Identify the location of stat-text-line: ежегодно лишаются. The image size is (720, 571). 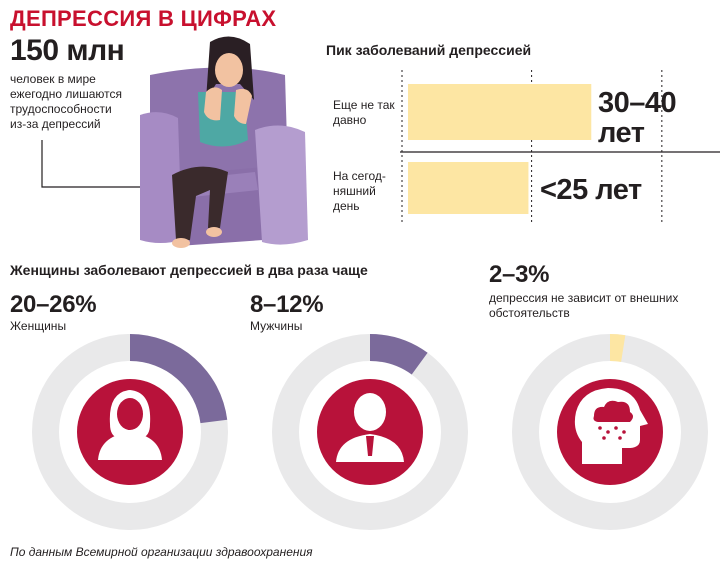
(66, 94).